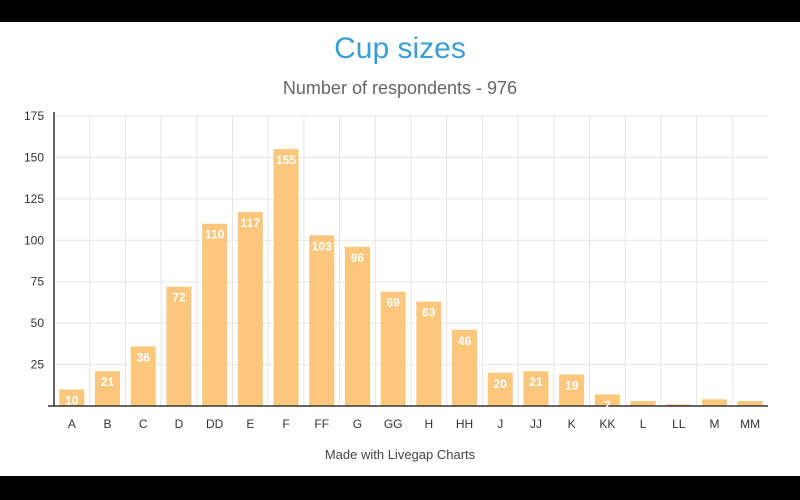  What do you see at coordinates (251, 223) in the screenshot?
I see `data-label: 117` at bounding box center [251, 223].